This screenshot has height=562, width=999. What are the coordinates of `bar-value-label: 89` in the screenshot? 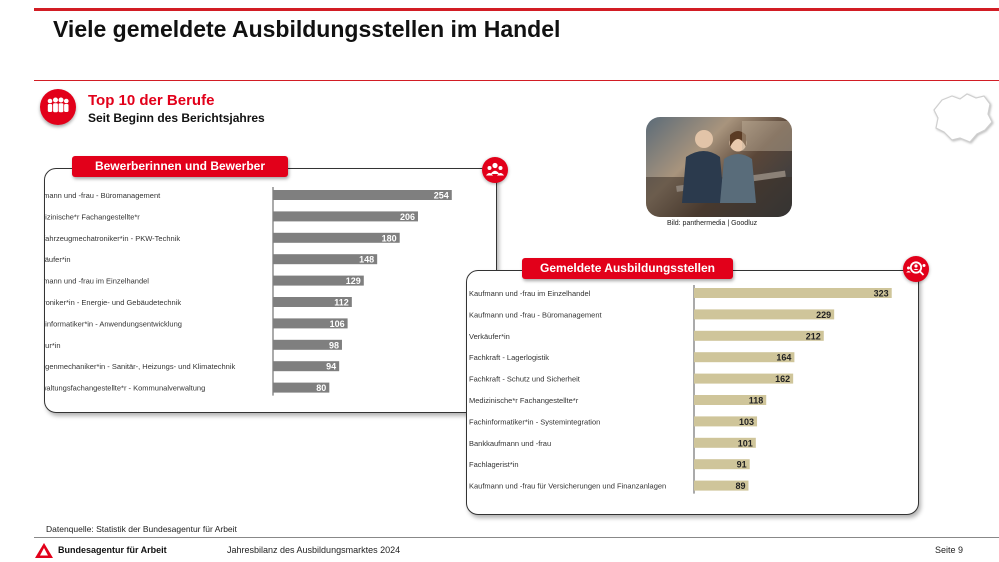 It's located at (740, 486).